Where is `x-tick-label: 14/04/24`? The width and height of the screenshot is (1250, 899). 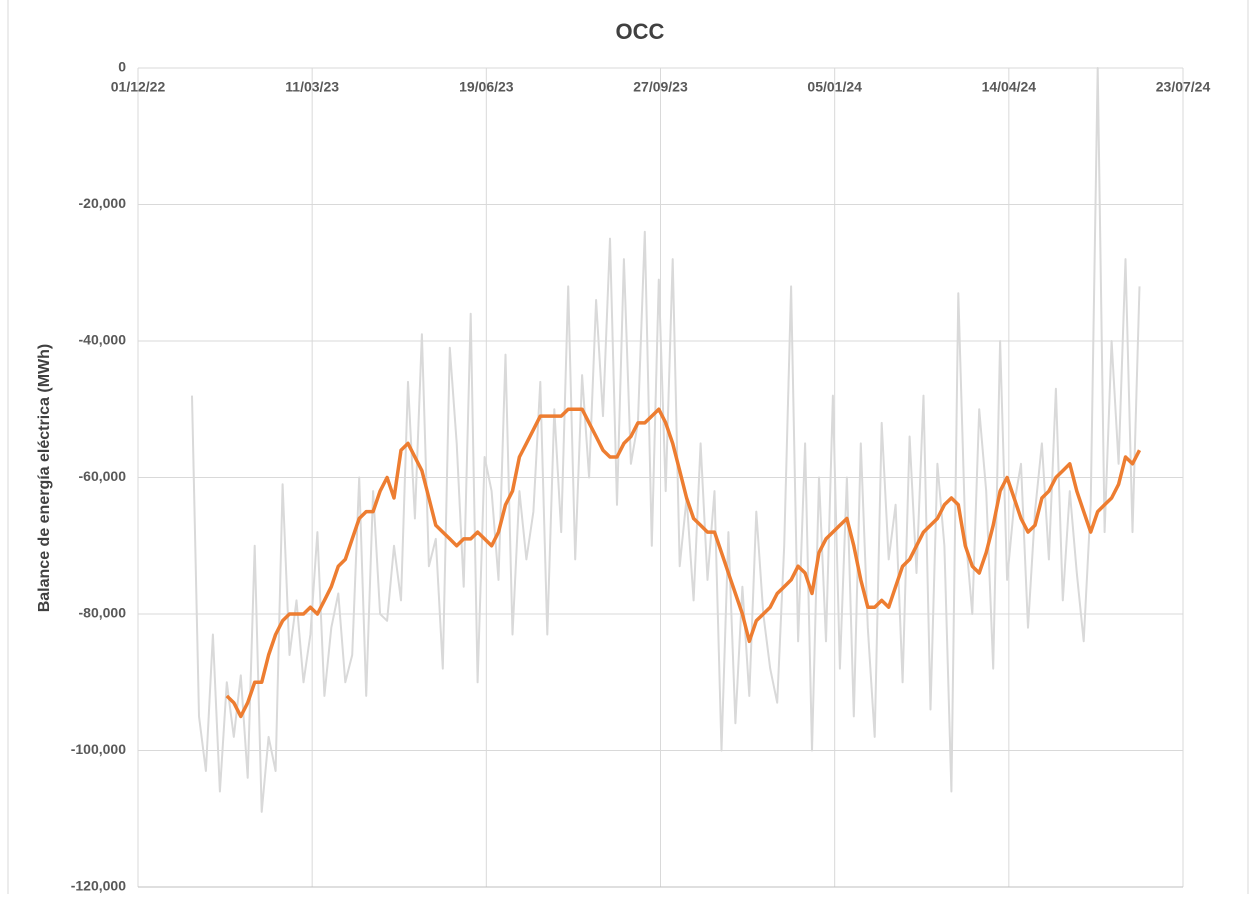 x-tick-label: 14/04/24 is located at coordinates (1009, 87).